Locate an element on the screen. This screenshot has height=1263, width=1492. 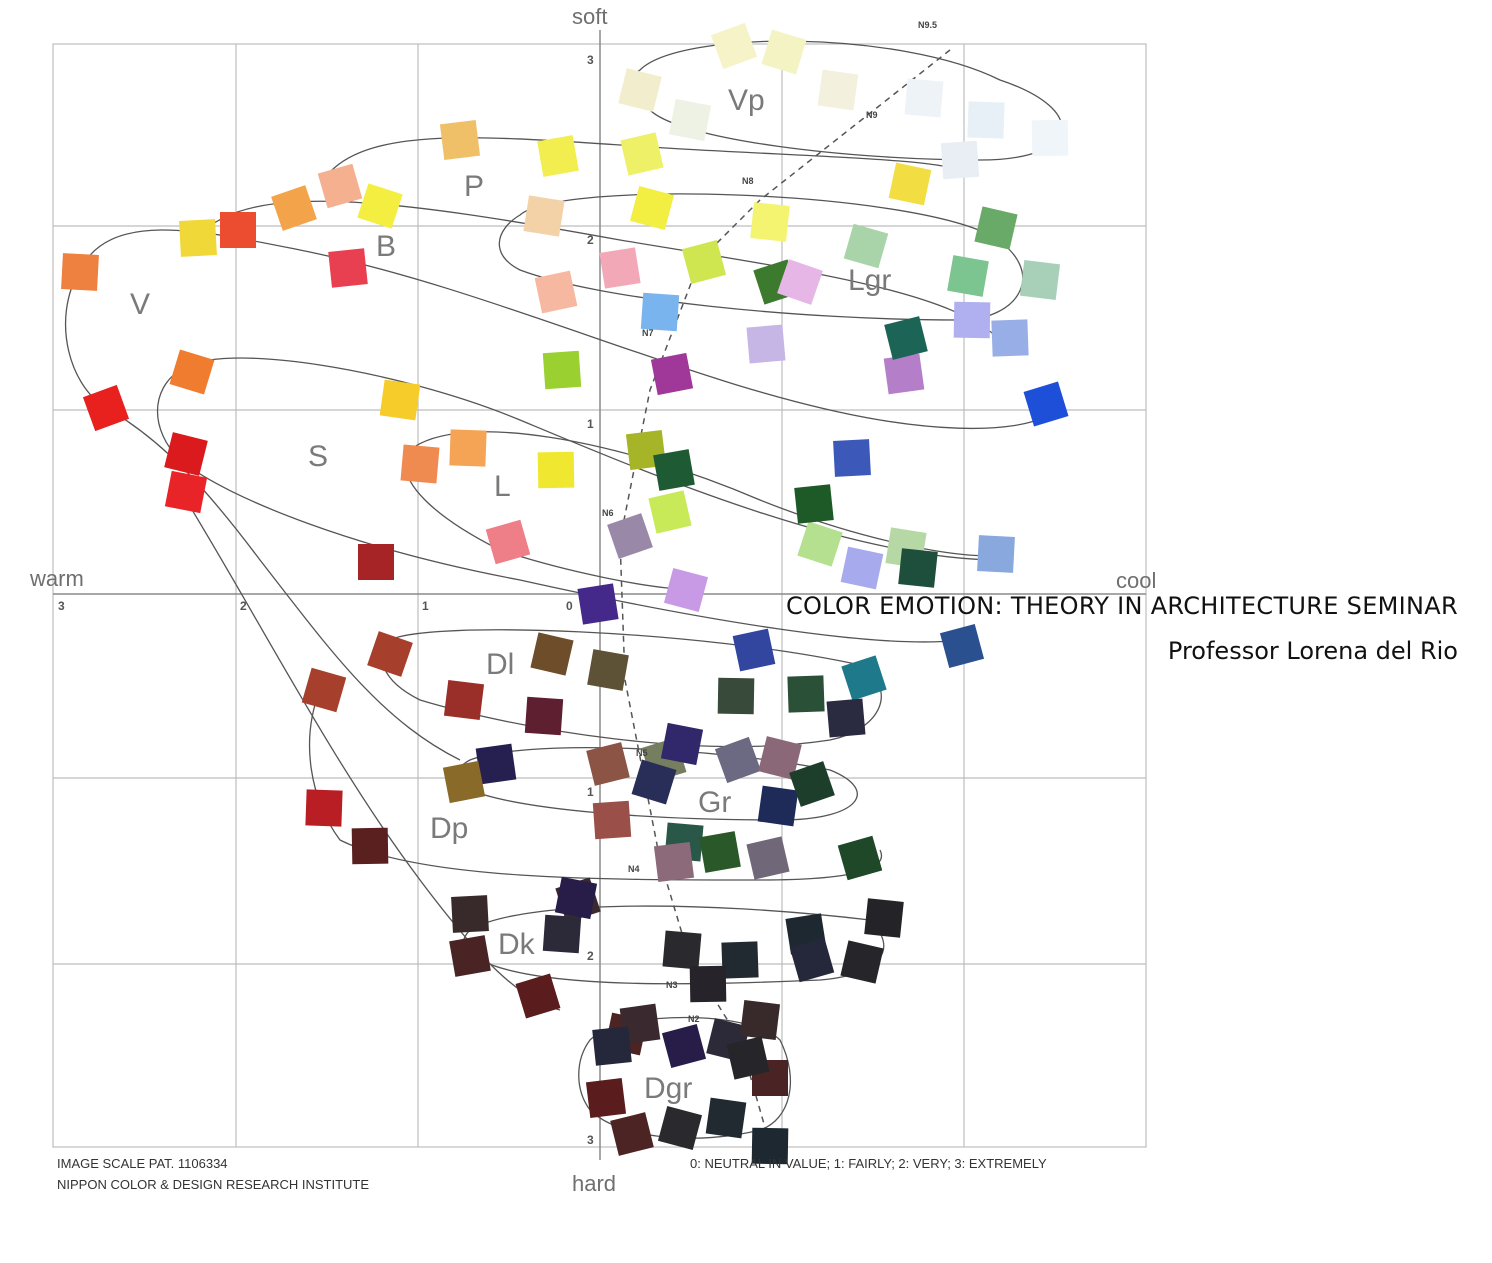
h-tick-2: 2 is located at coordinates (243, 606).